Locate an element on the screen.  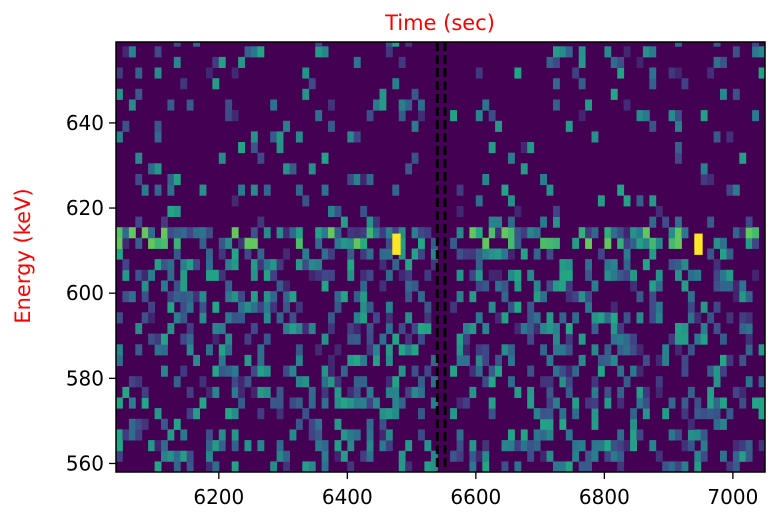
x-tick-label: 6800 is located at coordinates (604, 497).